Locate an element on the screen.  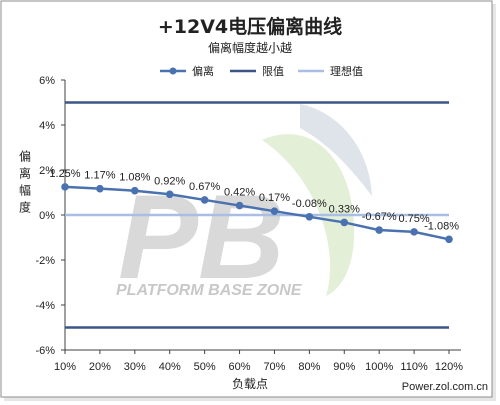
x-tick-label: 120% is located at coordinates (449, 367).